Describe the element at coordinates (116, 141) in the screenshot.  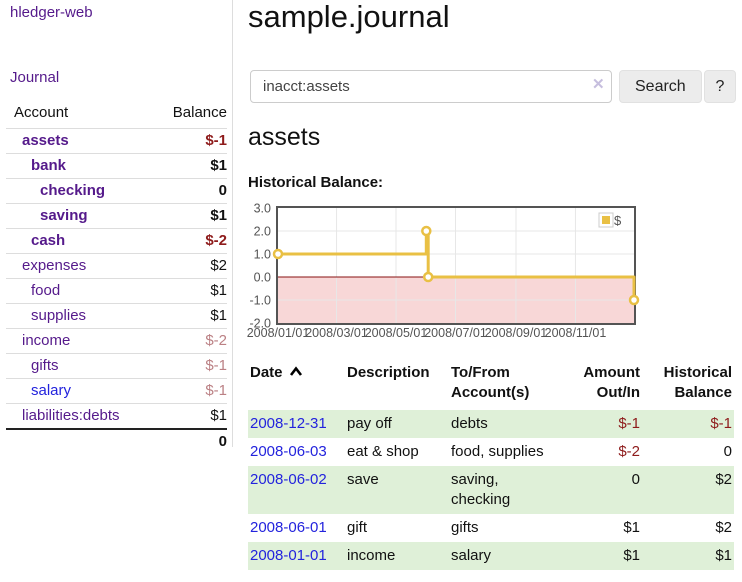
I see `account-row: assets $-1` at that location.